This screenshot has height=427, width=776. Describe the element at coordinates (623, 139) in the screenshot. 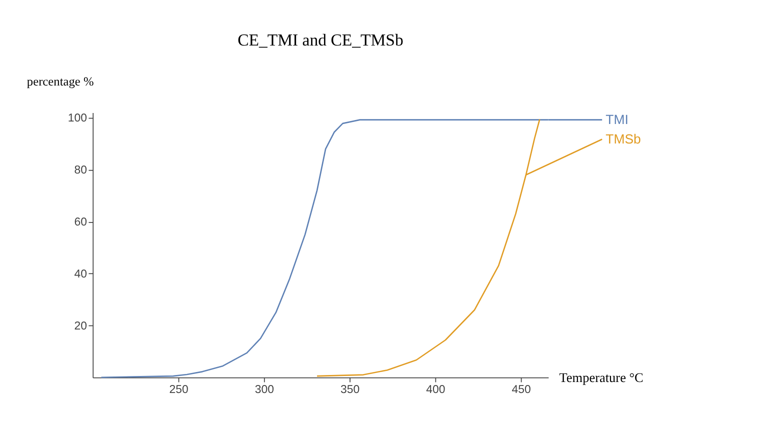

I see `text: TMSb` at that location.